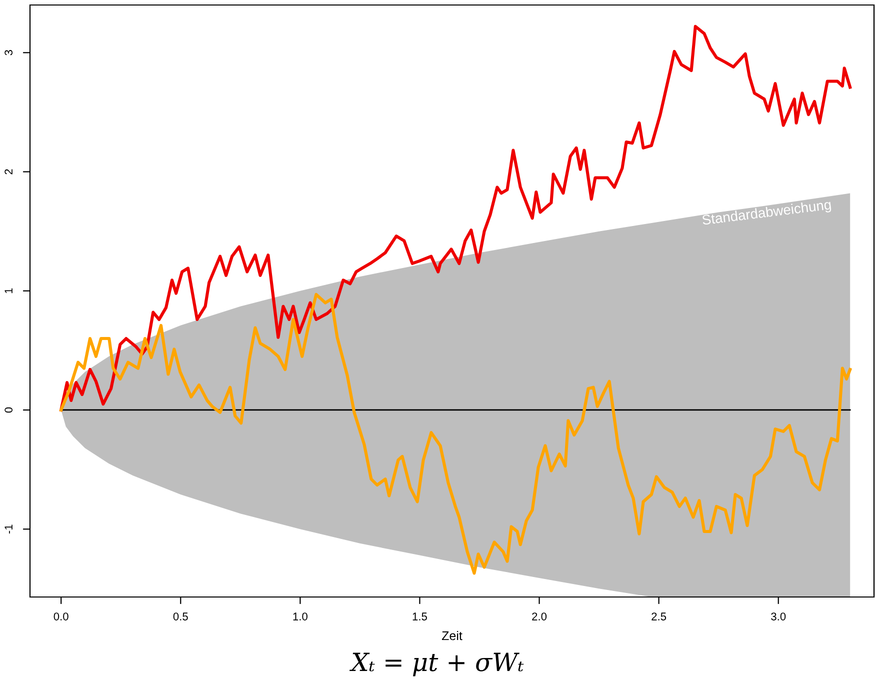  Describe the element at coordinates (61, 616) in the screenshot. I see `x-tick-label: 0.0` at that location.